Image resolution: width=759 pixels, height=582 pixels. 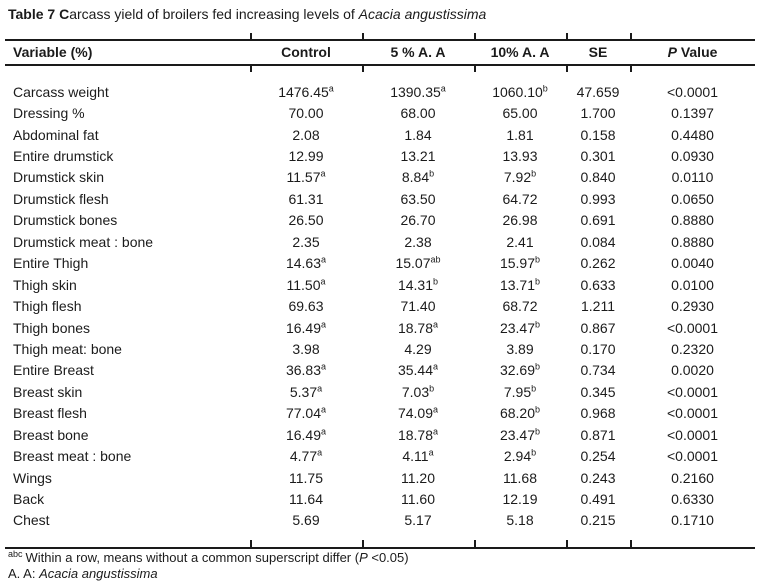 What do you see at coordinates (380, 305) in the screenshot?
I see `table-row: Thigh flesh 69.63 71.40 68.72 1.211 0.2930` at bounding box center [380, 305].